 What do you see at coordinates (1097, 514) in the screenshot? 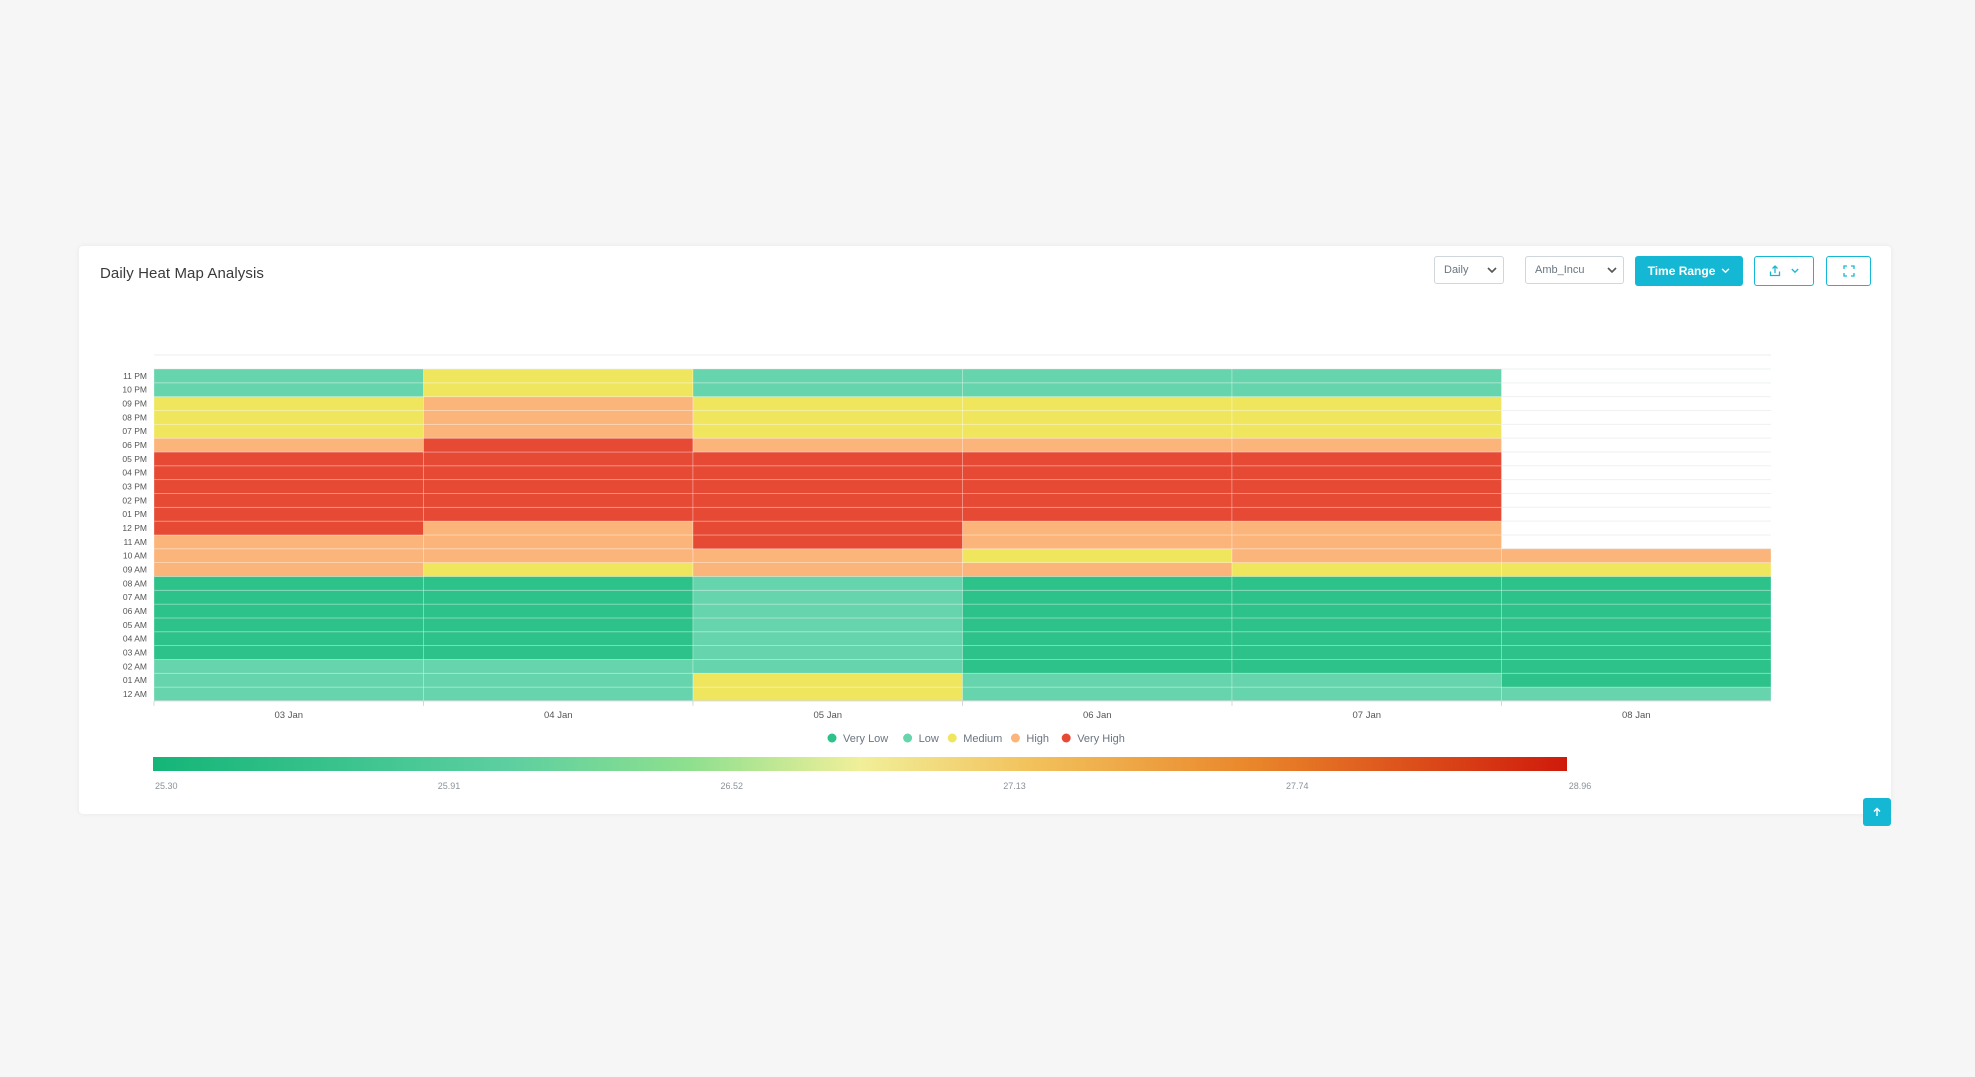
I see `heatmap-cell: 06 Jan 01 PM: Very High` at bounding box center [1097, 514].